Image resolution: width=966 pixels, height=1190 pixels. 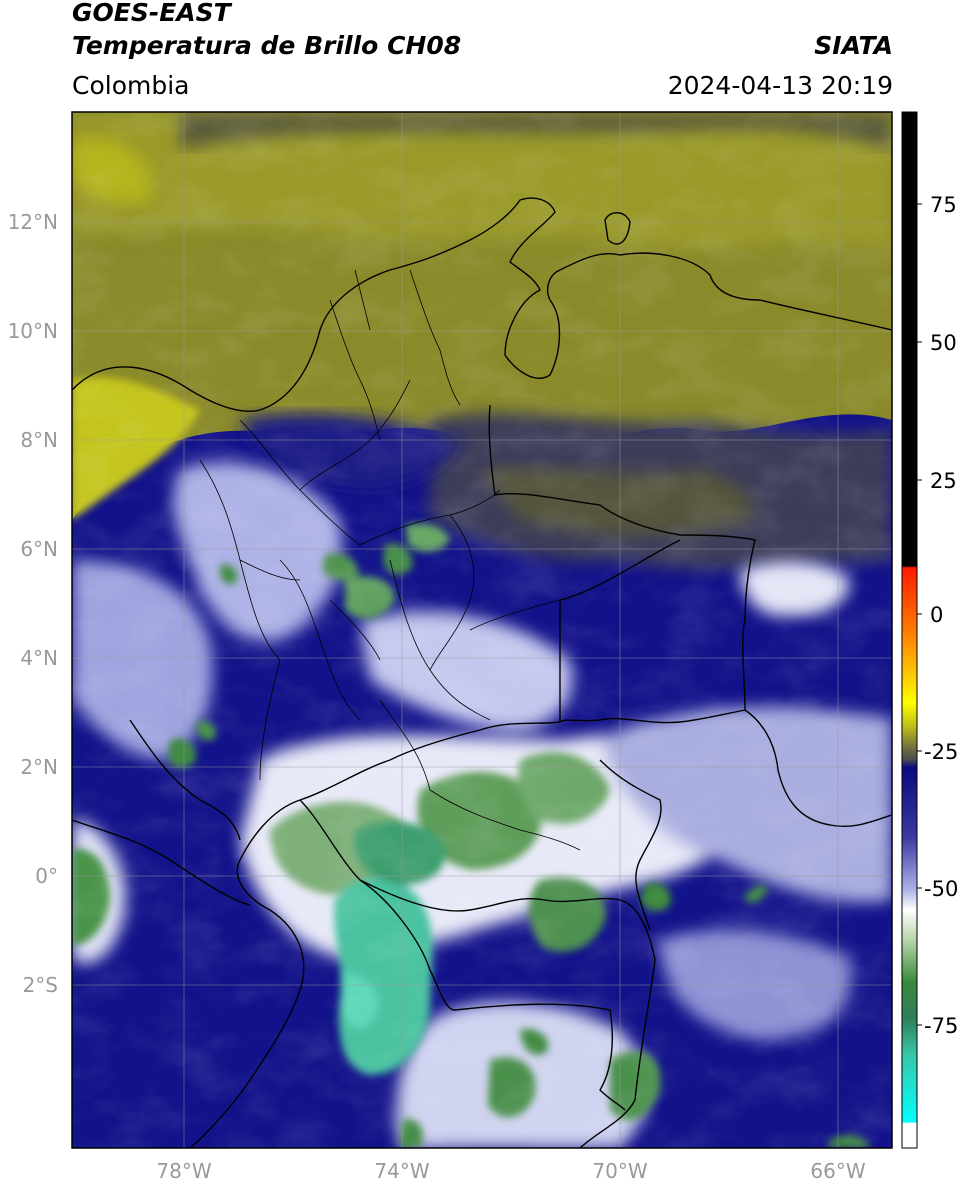 I want to click on colorbar-tick: -25, so click(x=941, y=752).